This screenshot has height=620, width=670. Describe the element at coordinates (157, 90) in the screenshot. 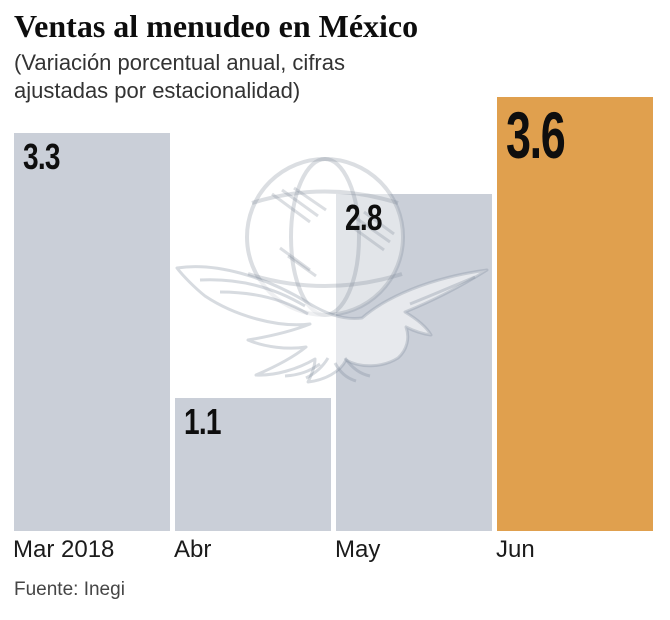

I see `chart-subtitle-line-2: ajustadas por estacionalidad)` at that location.